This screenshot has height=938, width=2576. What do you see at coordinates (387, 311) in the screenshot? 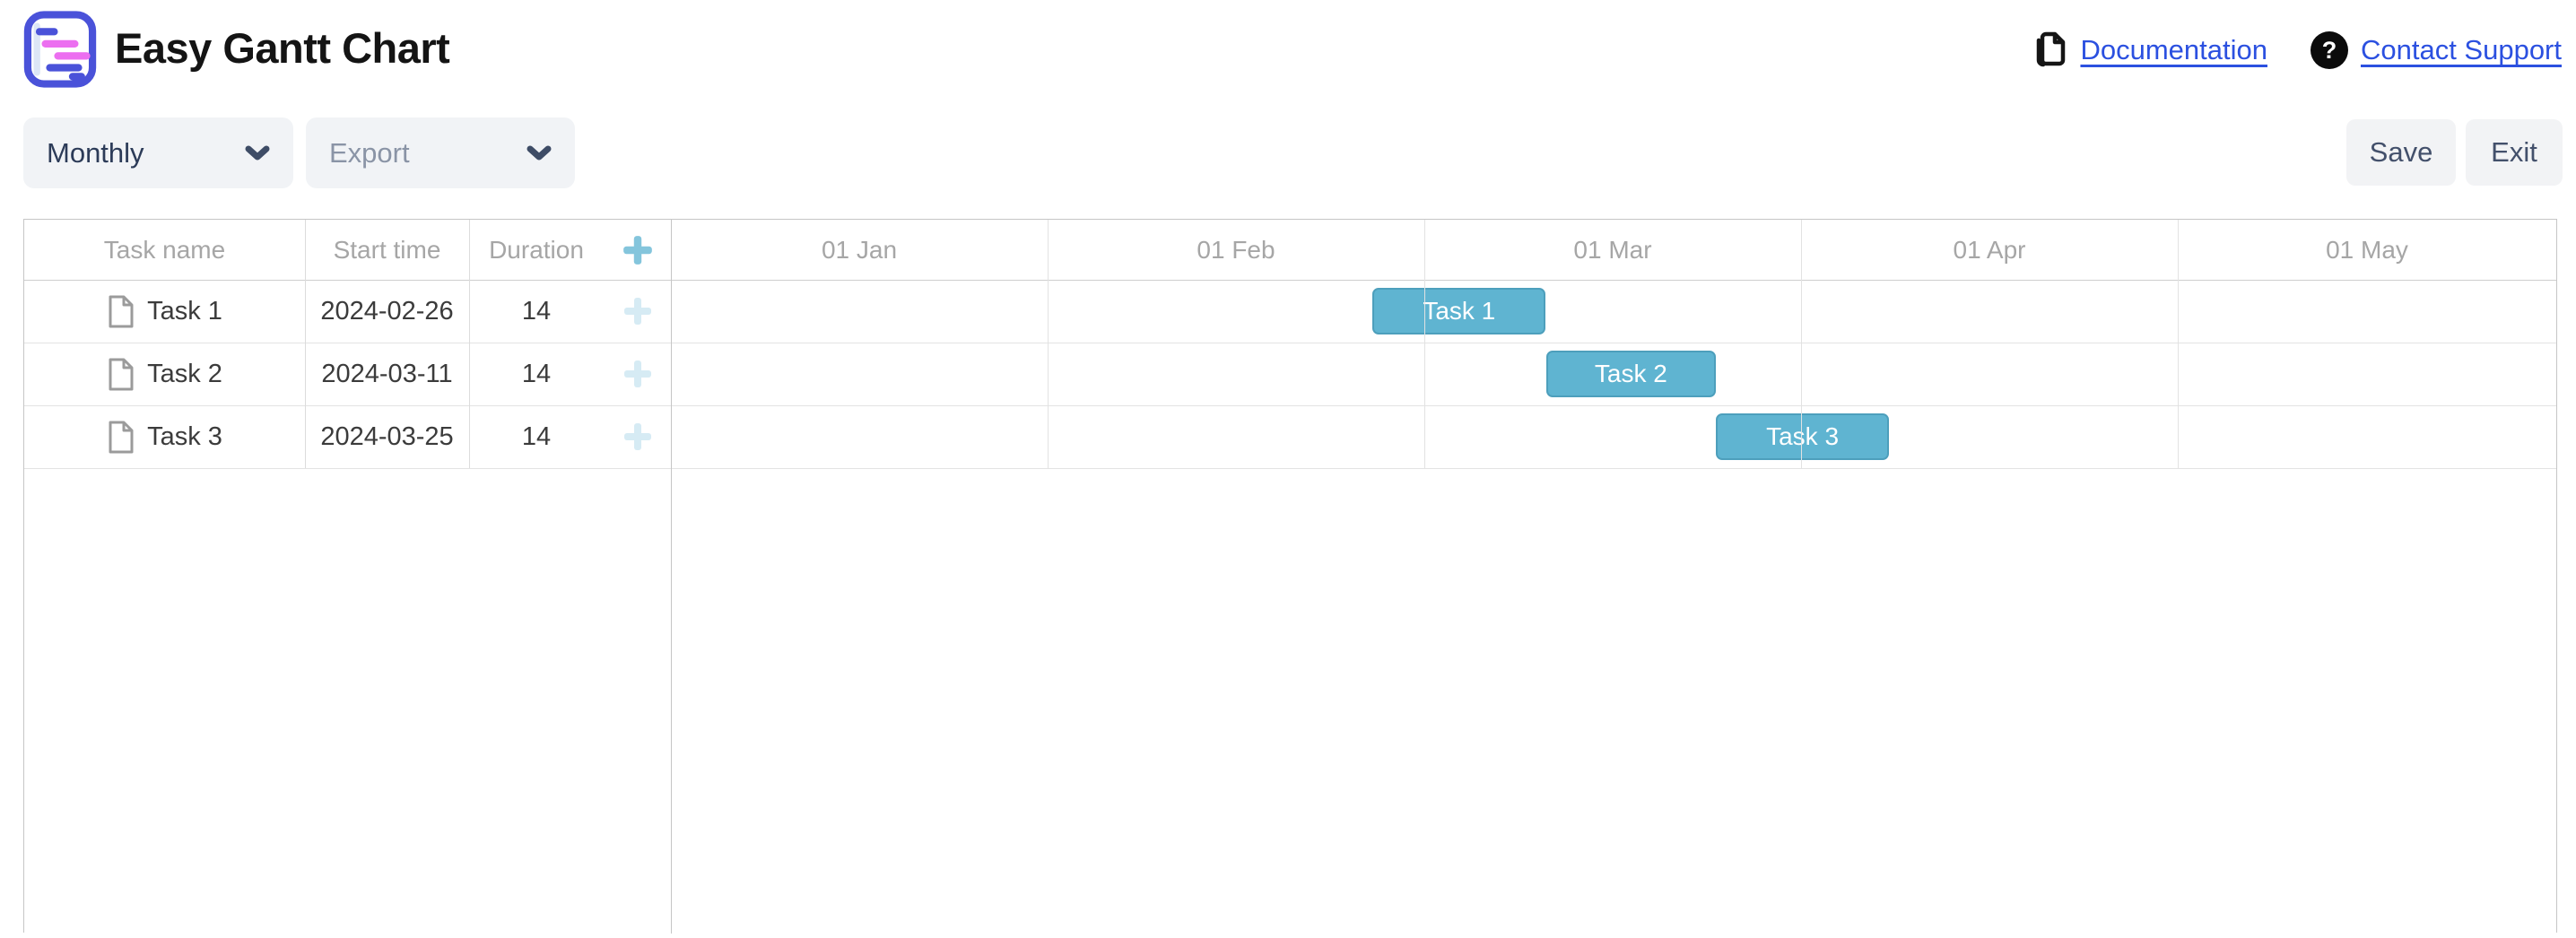
I see `start-time-cell: 2024-02-26` at bounding box center [387, 311].